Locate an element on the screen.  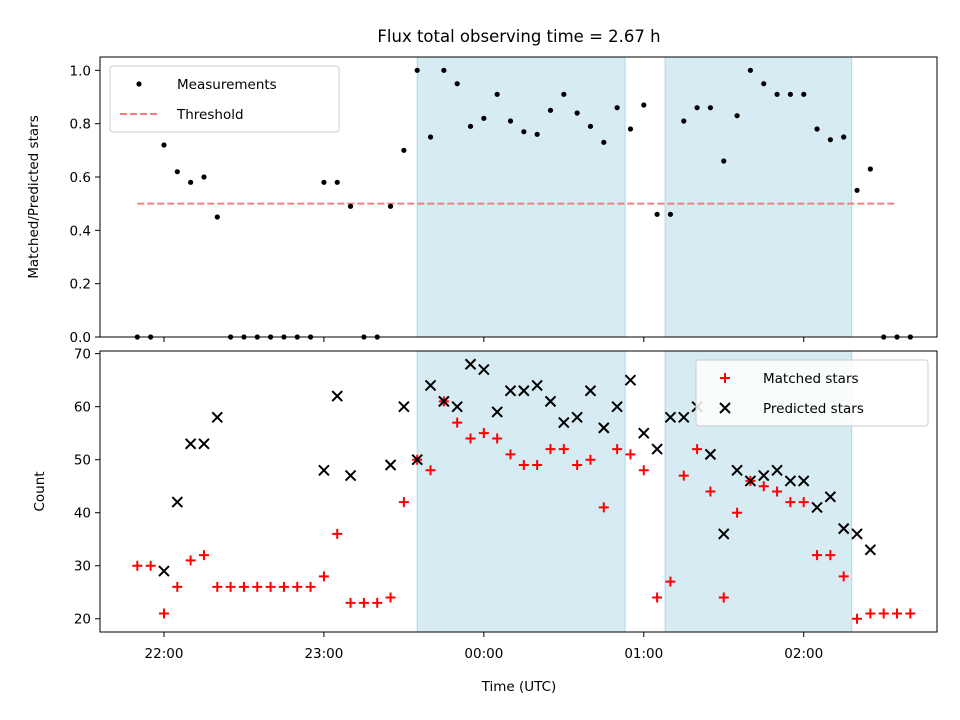
legend: Matched stars Predicted stars is located at coordinates (812, 393).